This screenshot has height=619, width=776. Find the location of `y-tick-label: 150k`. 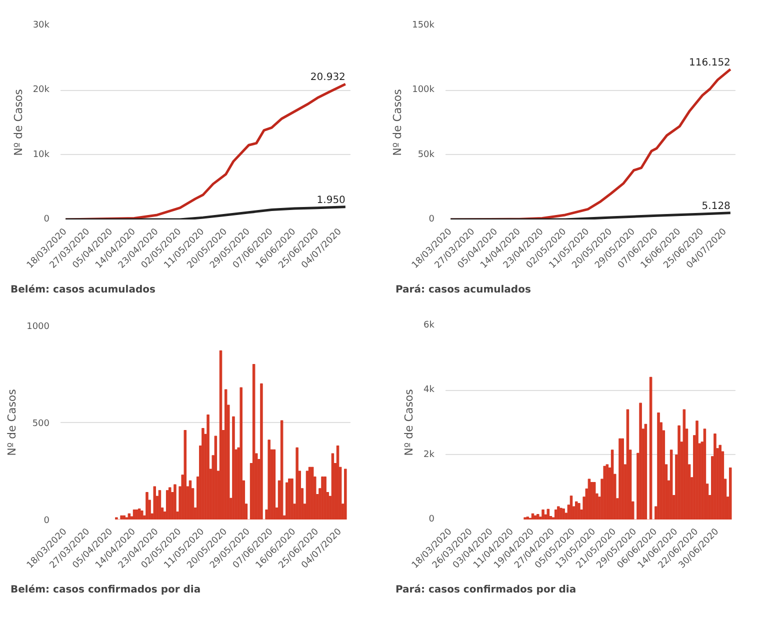

y-tick-label: 150k is located at coordinates (424, 25).